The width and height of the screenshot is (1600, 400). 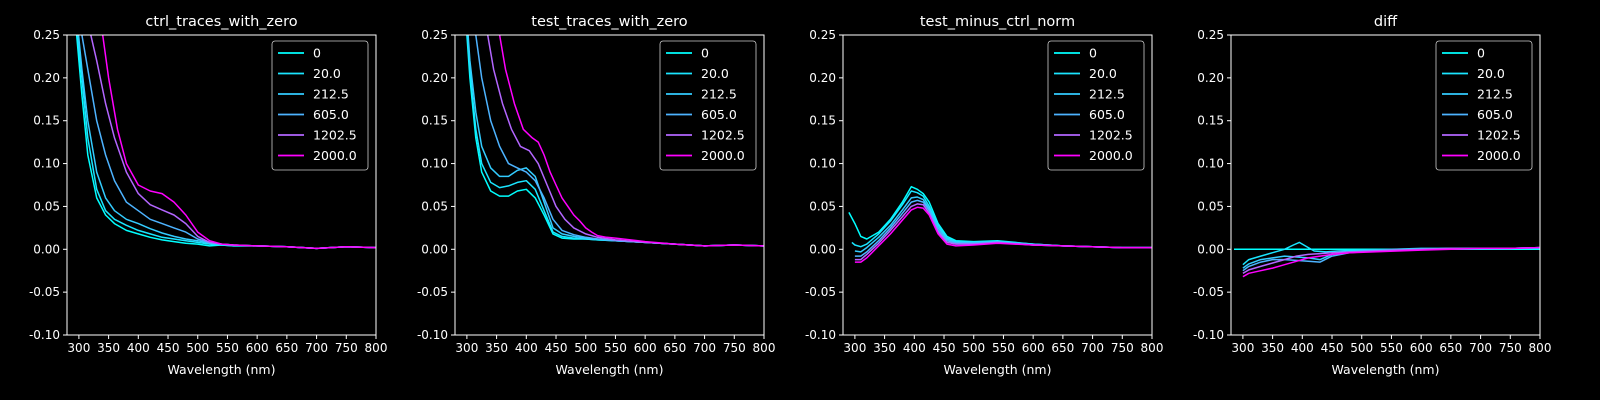 What do you see at coordinates (221, 22) in the screenshot?
I see `chart-title: ctrl_traces_with_zero` at bounding box center [221, 22].